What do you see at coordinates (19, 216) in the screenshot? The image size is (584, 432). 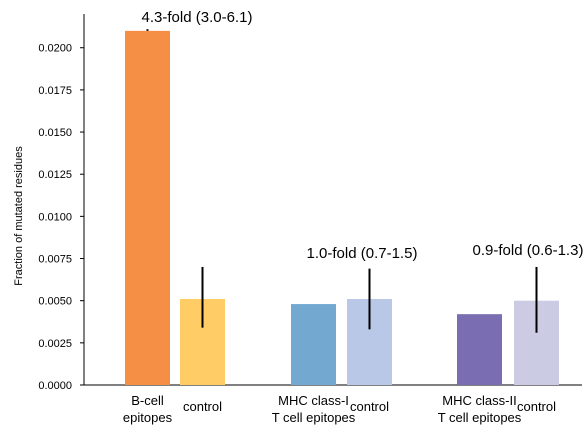 I see `y-axis-label: Fraction of mutated residues` at bounding box center [19, 216].